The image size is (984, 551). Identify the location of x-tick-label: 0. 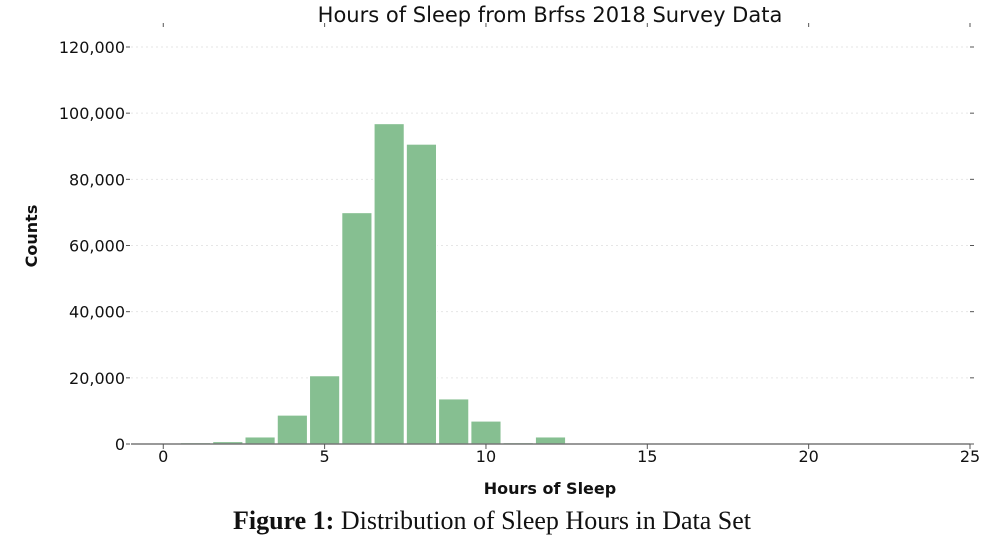
(163, 456).